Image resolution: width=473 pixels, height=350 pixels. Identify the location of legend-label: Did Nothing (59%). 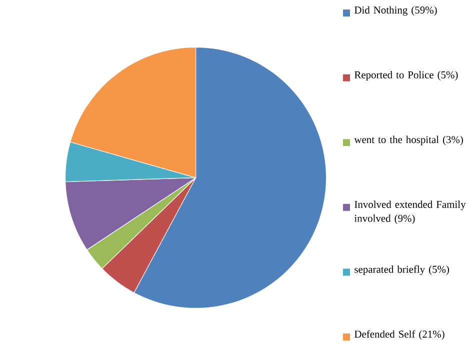
(395, 11).